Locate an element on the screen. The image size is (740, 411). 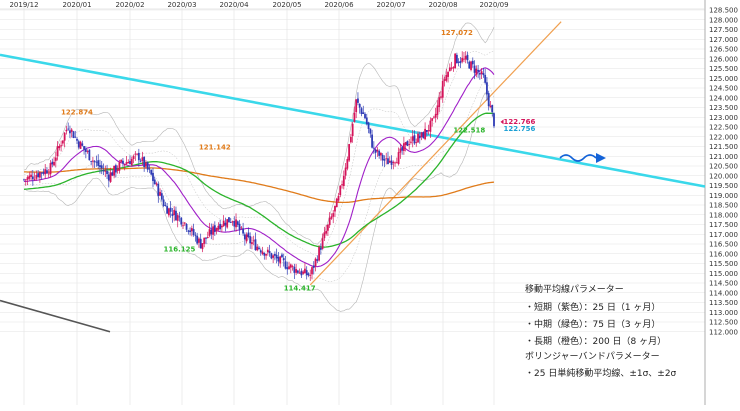
price-label: 127.072 is located at coordinates (457, 33).